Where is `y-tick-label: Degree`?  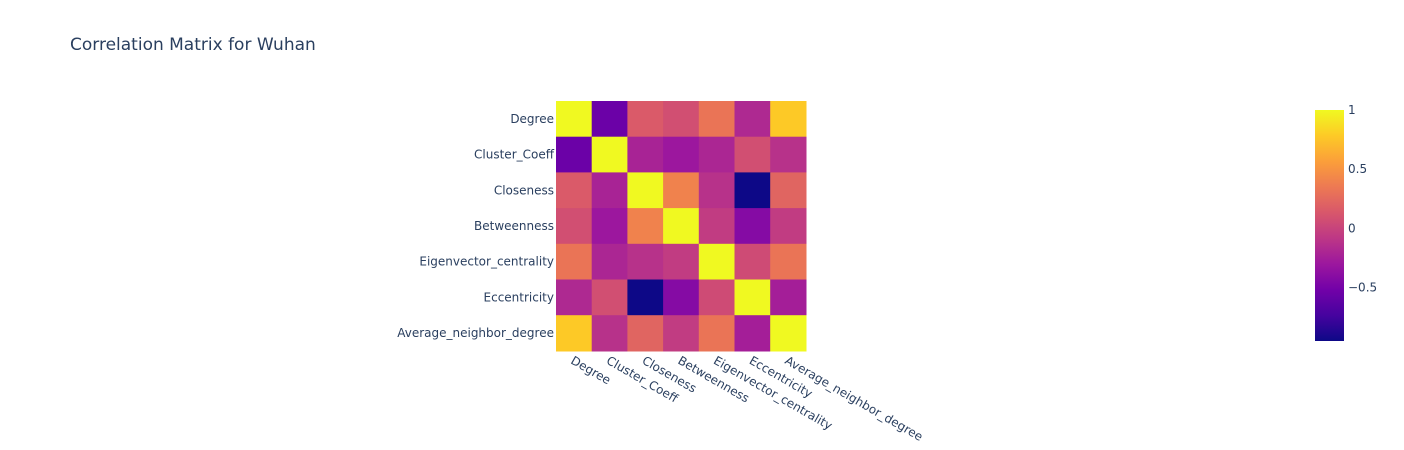
y-tick-label: Degree is located at coordinates (532, 119).